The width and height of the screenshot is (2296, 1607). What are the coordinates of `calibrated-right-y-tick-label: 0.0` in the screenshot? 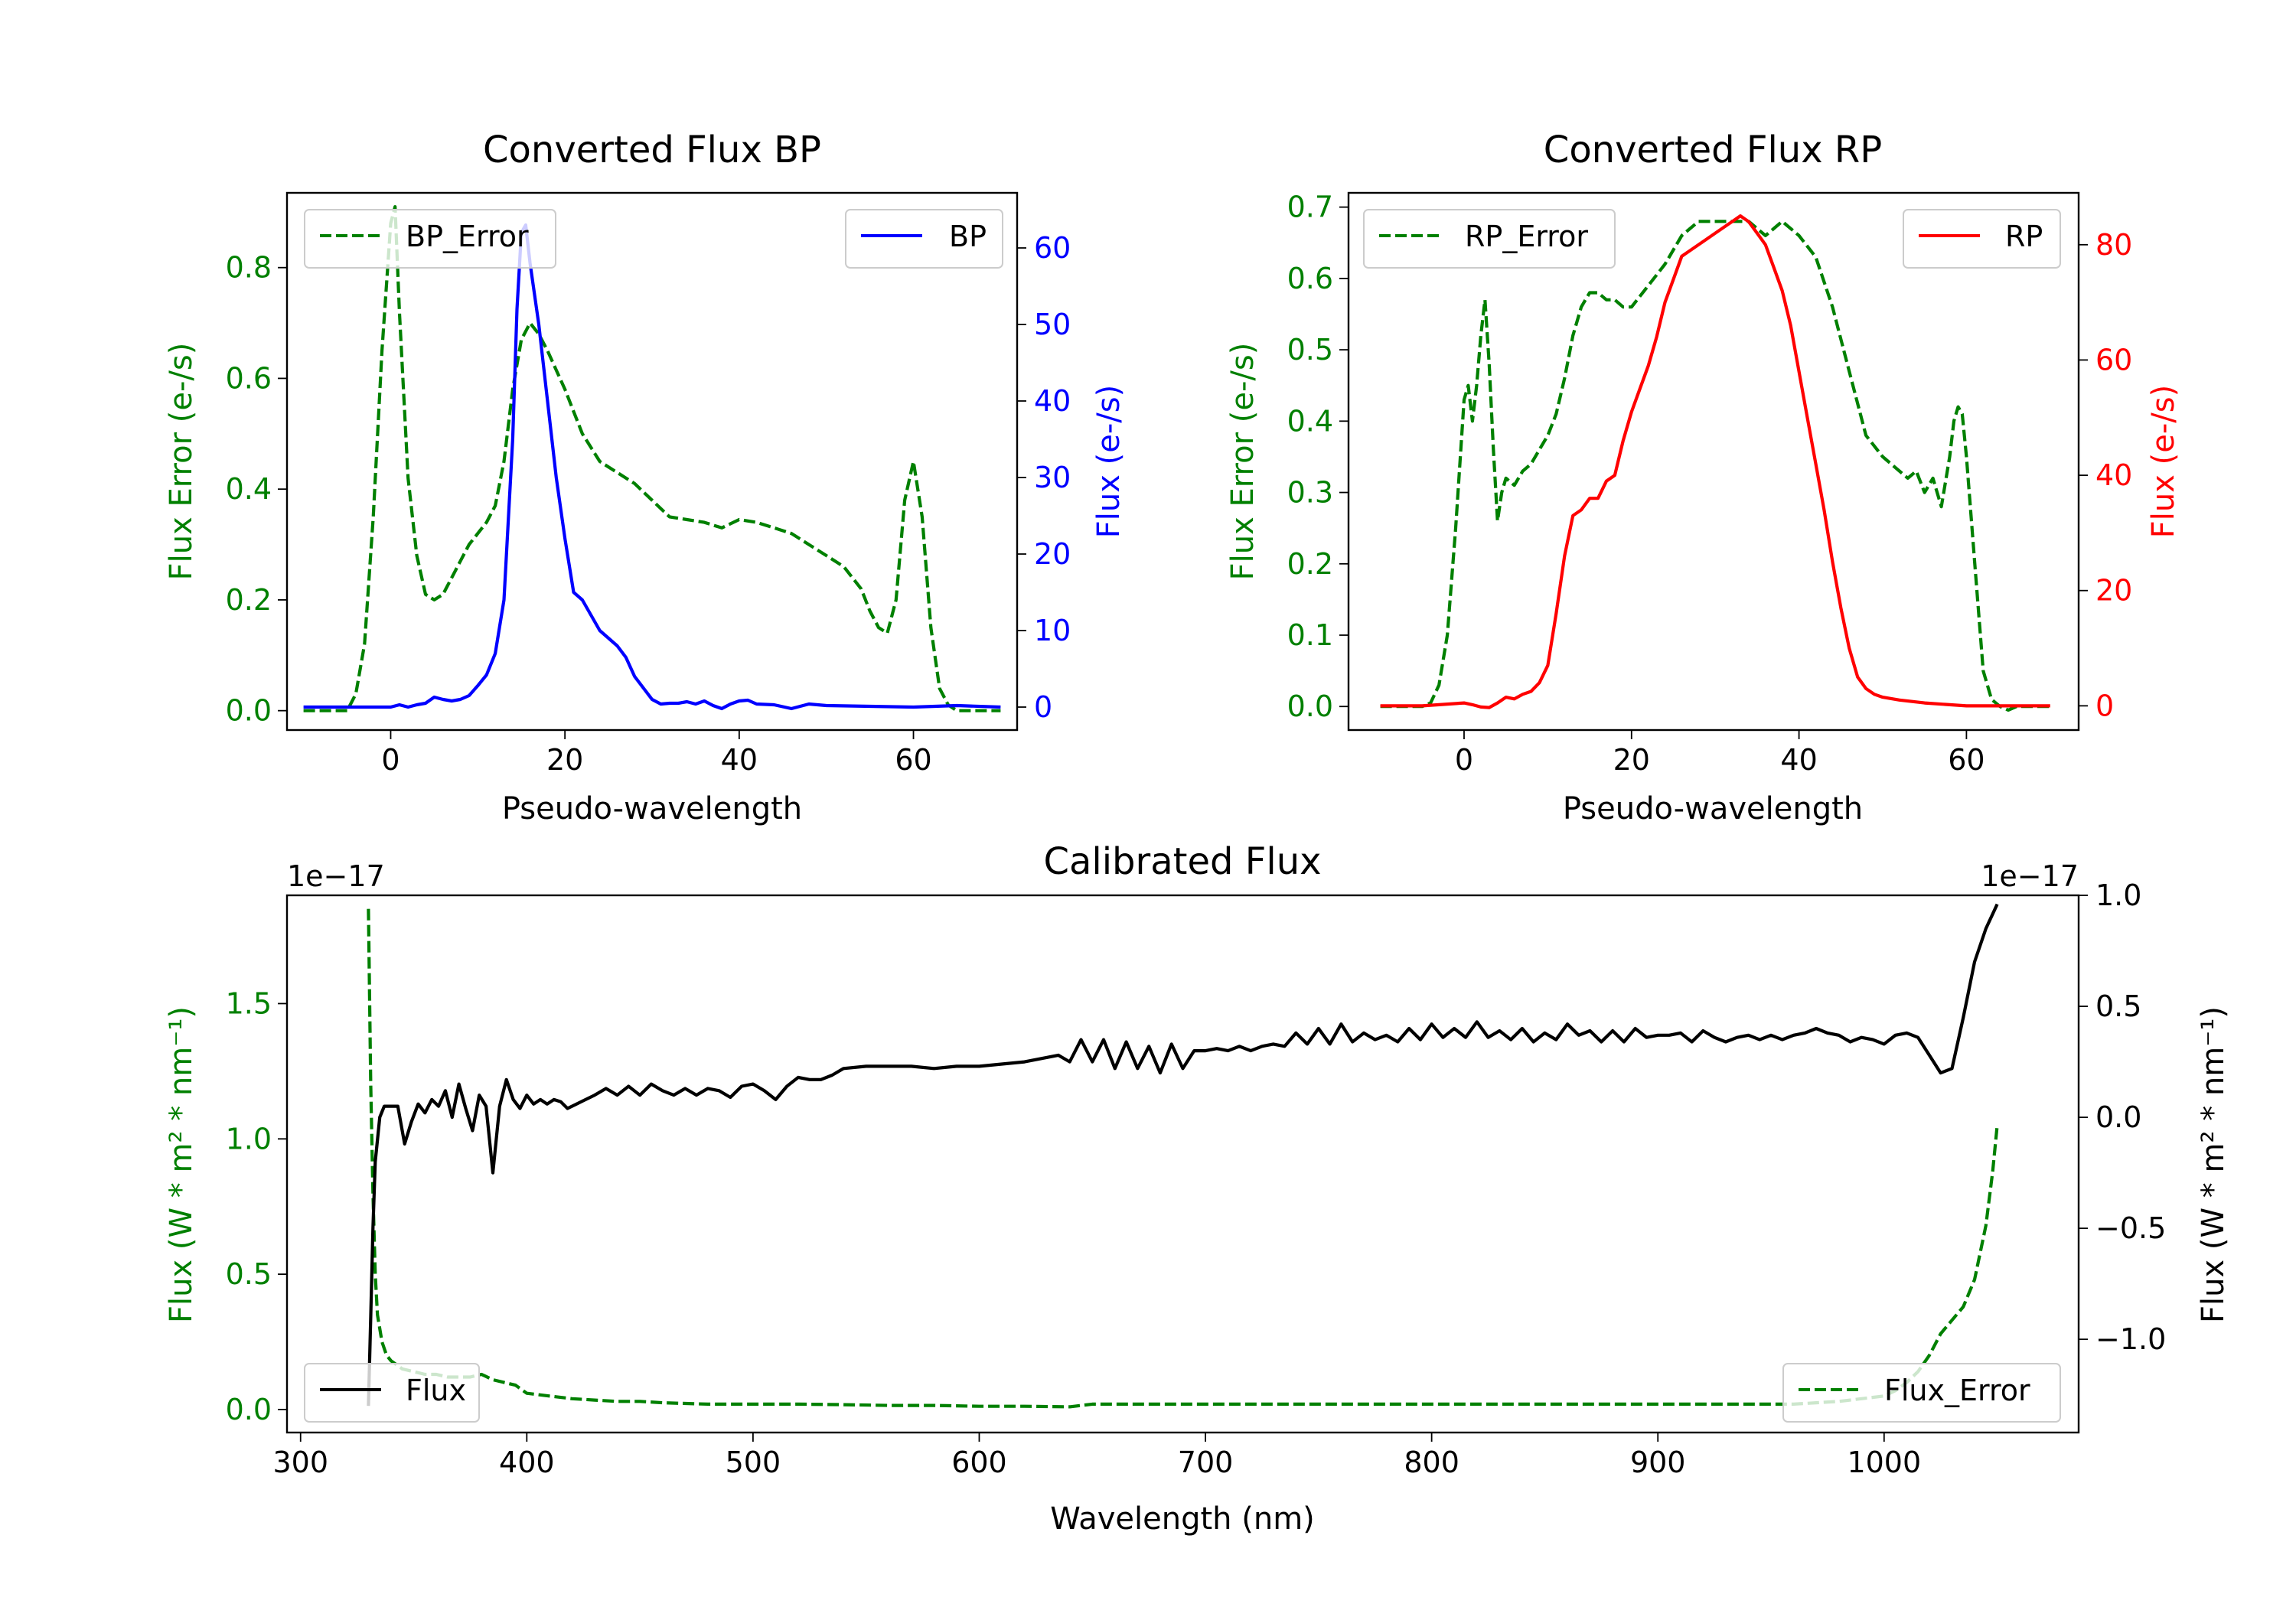 It's located at (2118, 1117).